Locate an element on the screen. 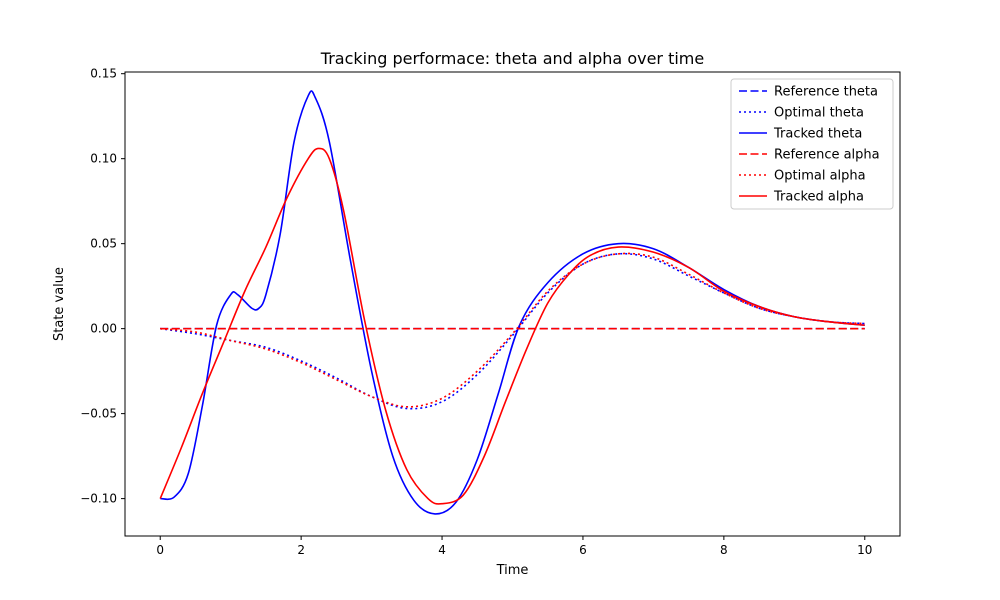 The height and width of the screenshot is (600, 1000). x-tick-label: 4 is located at coordinates (442, 550).